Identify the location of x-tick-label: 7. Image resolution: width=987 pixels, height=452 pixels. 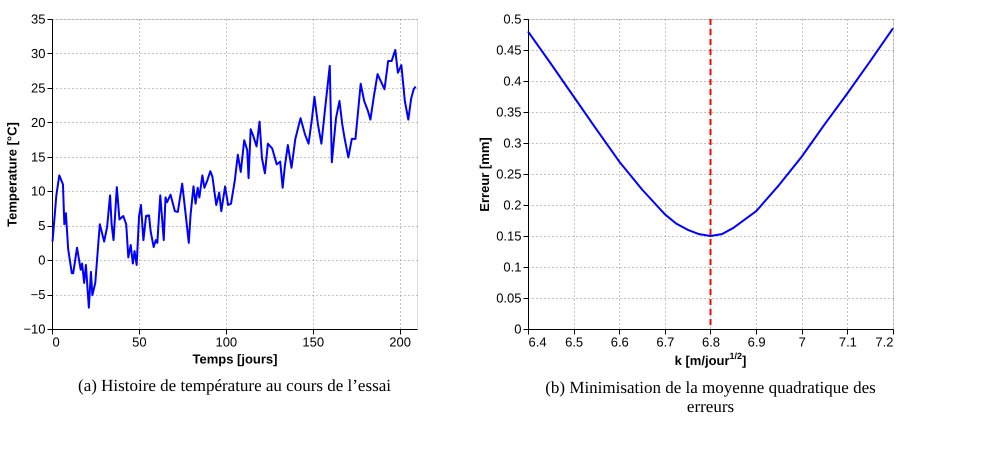
(802, 342).